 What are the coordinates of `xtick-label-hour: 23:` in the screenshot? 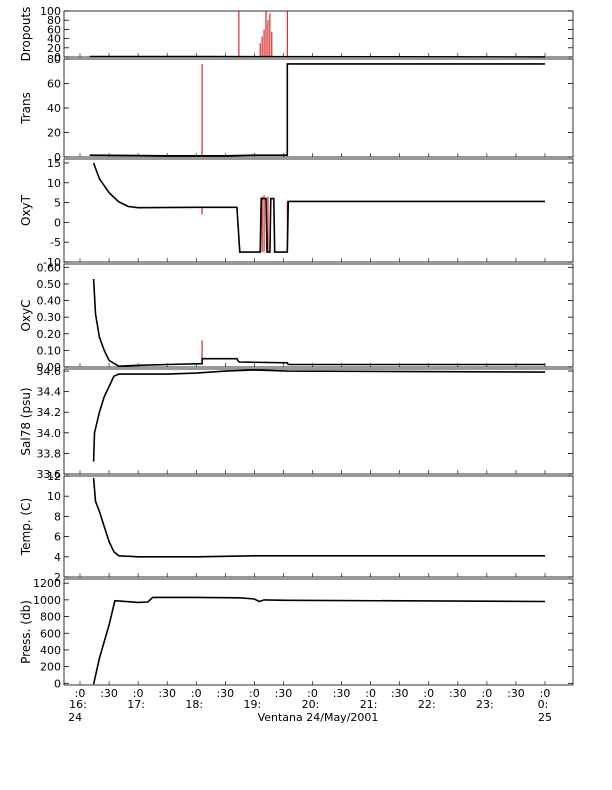 It's located at (485, 704).